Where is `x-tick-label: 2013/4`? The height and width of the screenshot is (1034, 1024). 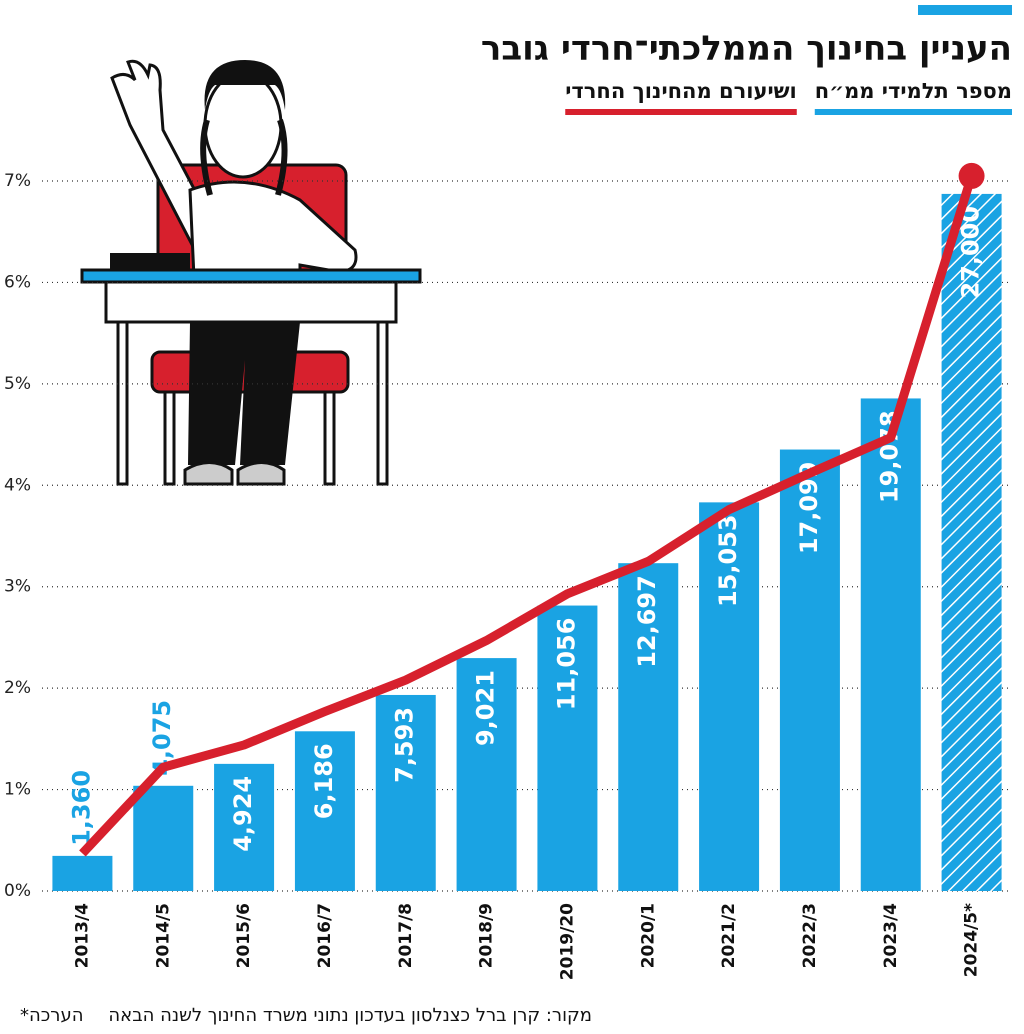
x-tick-label: 2013/4 is located at coordinates (82, 936).